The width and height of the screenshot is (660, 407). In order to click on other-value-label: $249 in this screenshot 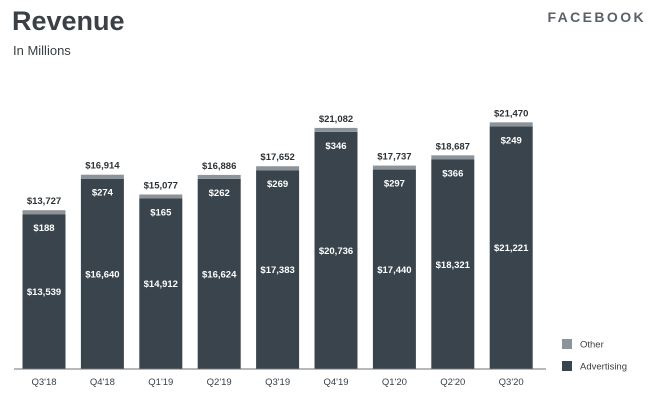, I will do `click(511, 140)`.